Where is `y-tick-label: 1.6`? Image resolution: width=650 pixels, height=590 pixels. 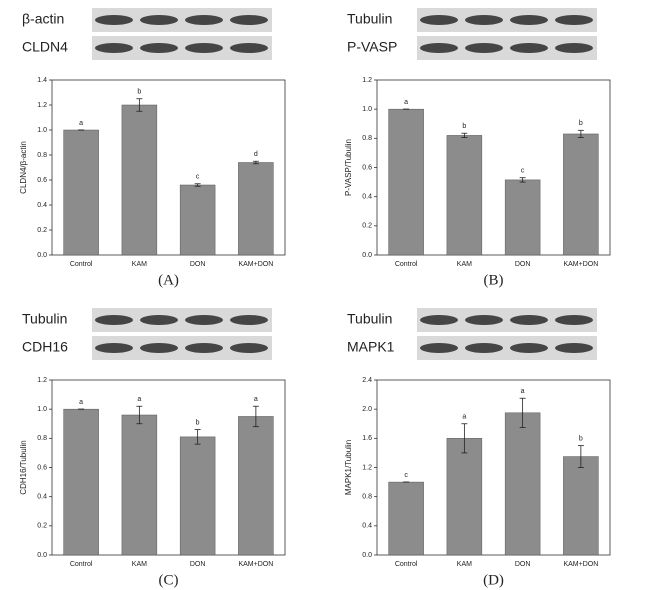
y-tick-label: 1.6 is located at coordinates (367, 438).